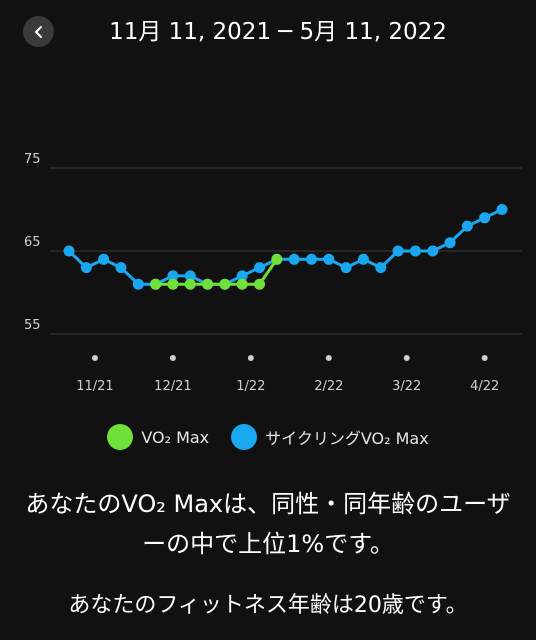  I want to click on y-tick-label: 65, so click(32, 242).